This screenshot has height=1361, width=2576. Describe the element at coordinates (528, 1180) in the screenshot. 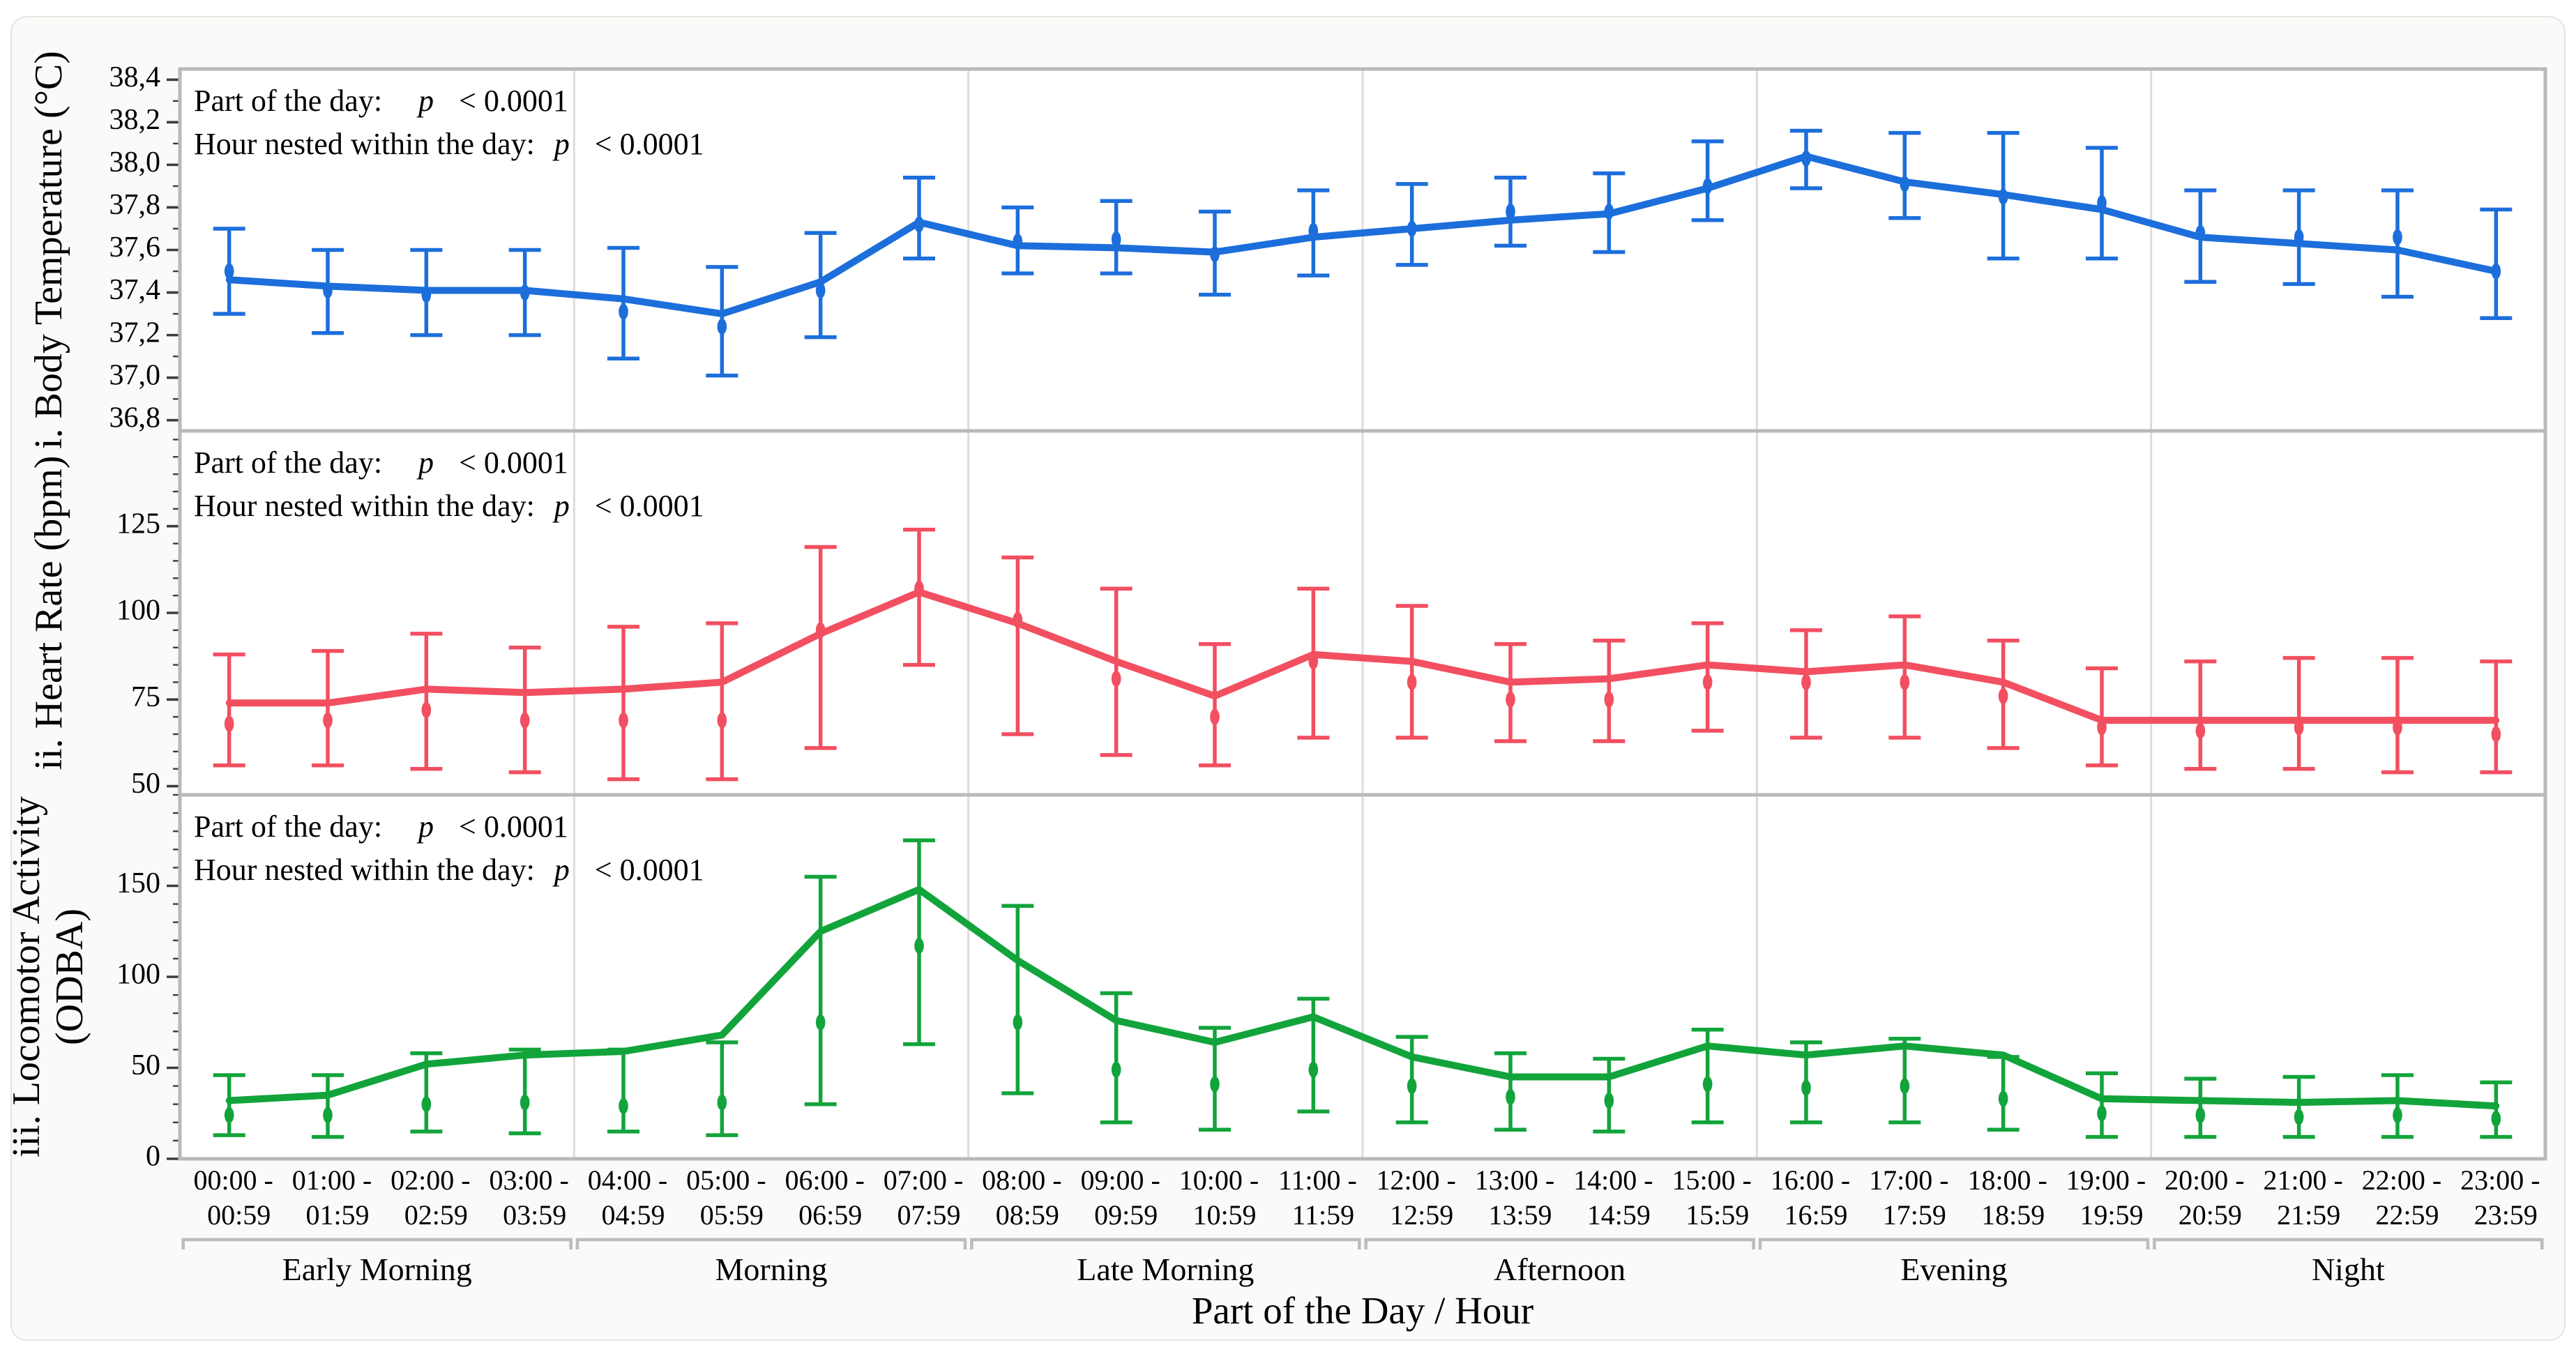

I see `x-hour-label-top: 03:00 -` at that location.